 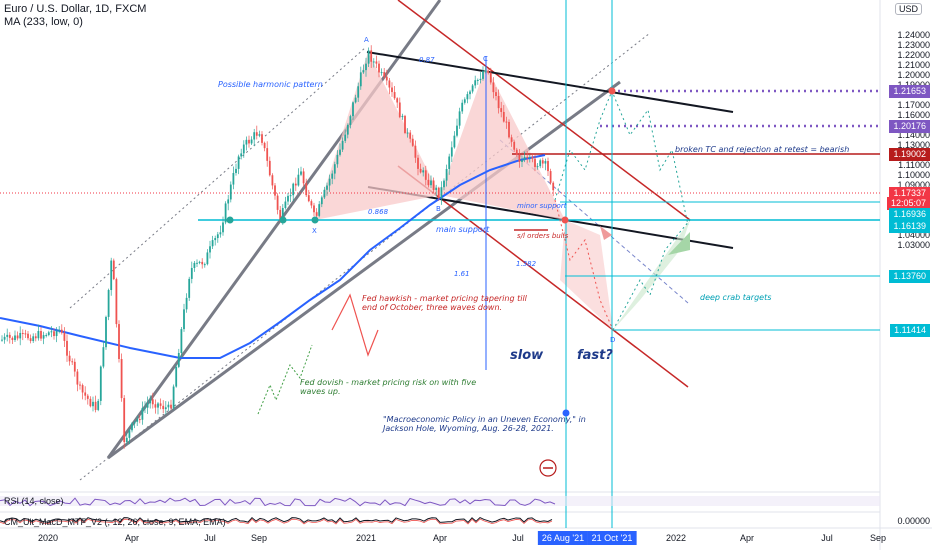 What do you see at coordinates (908, 203) in the screenshot?
I see `price-badge: 12:05:07` at bounding box center [908, 203].